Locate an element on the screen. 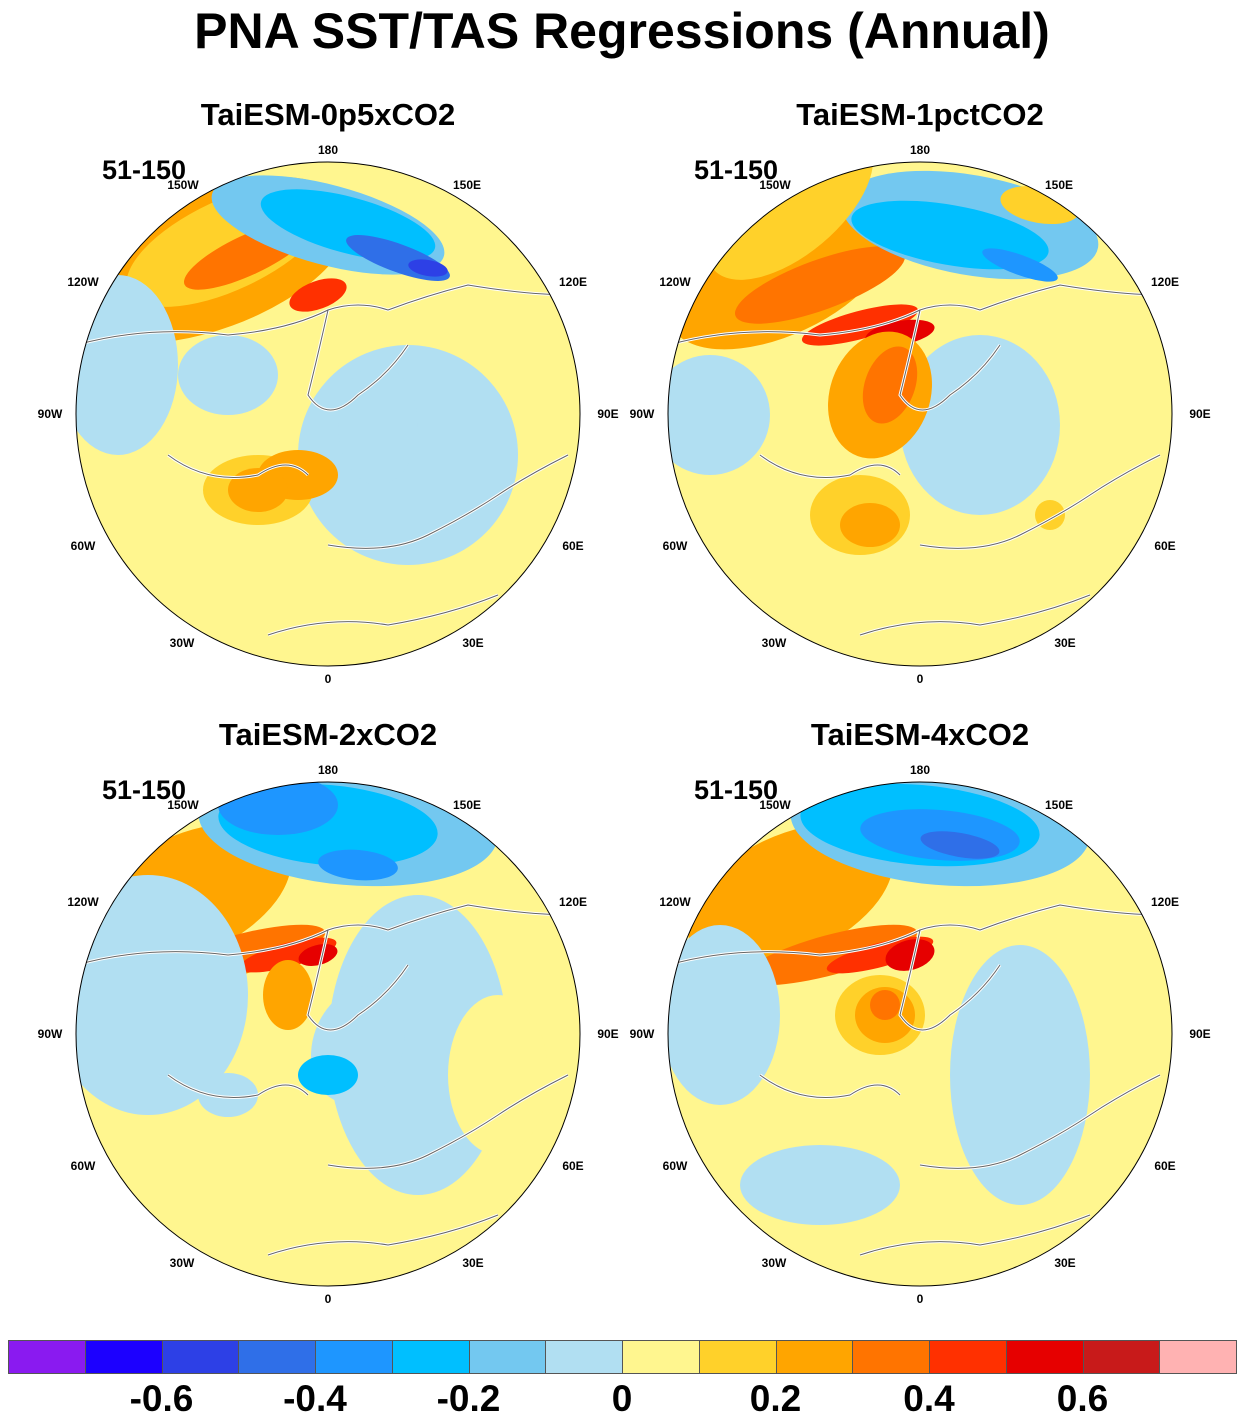 This screenshot has height=1422, width=1244. panel-title: TaiESM-0p5xCO2 is located at coordinates (328, 114).